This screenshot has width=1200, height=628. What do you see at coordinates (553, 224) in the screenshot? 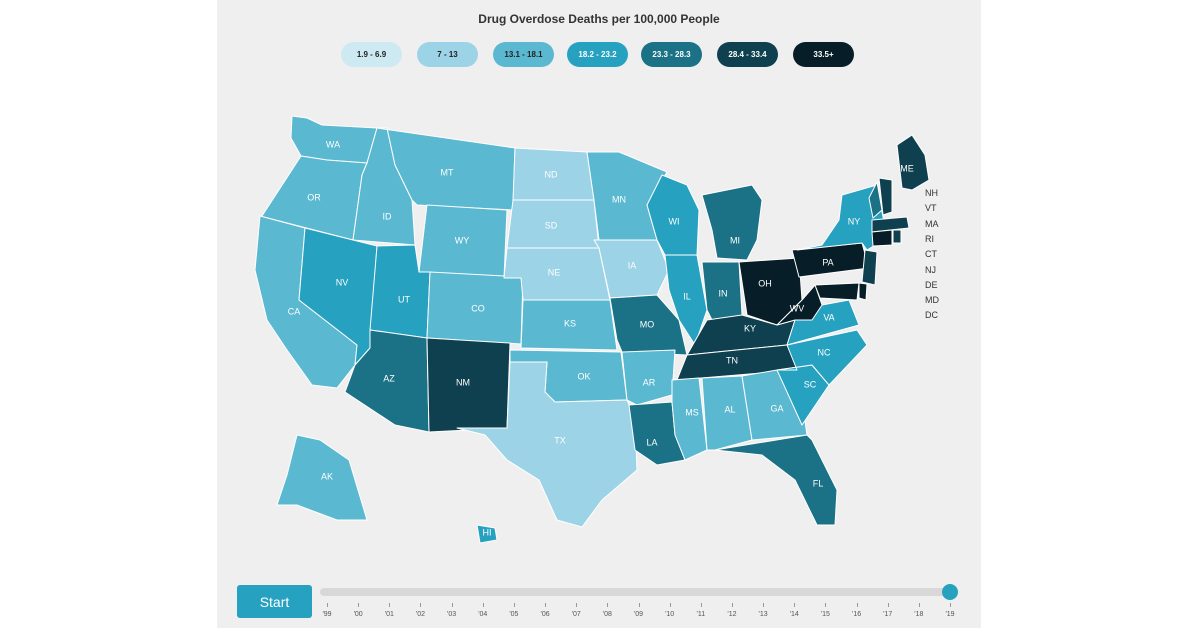
I see `state-sd` at bounding box center [553, 224].